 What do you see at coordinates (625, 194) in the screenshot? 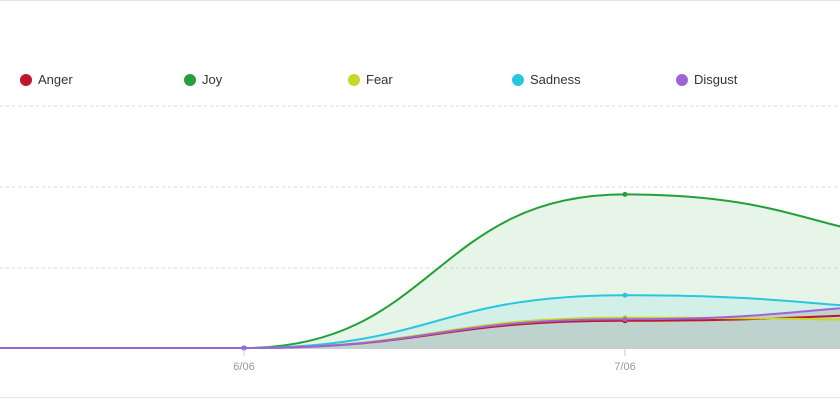
I see `joy-point-7/06` at bounding box center [625, 194].